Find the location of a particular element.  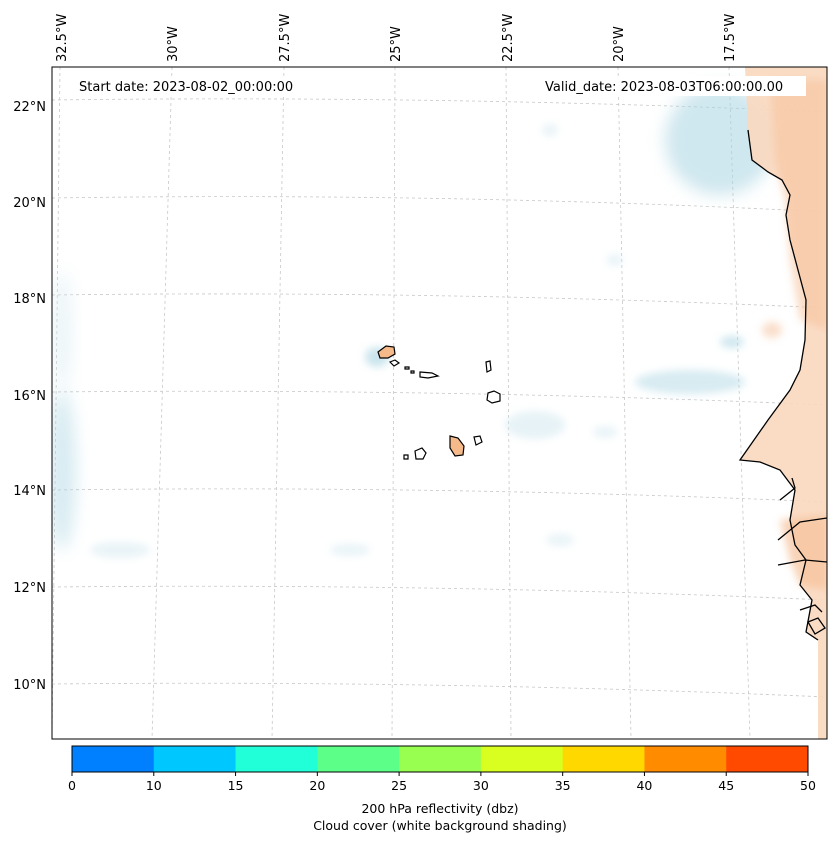

colorbar-title: 200 hPa reflectivity (dbz) is located at coordinates (439, 808).